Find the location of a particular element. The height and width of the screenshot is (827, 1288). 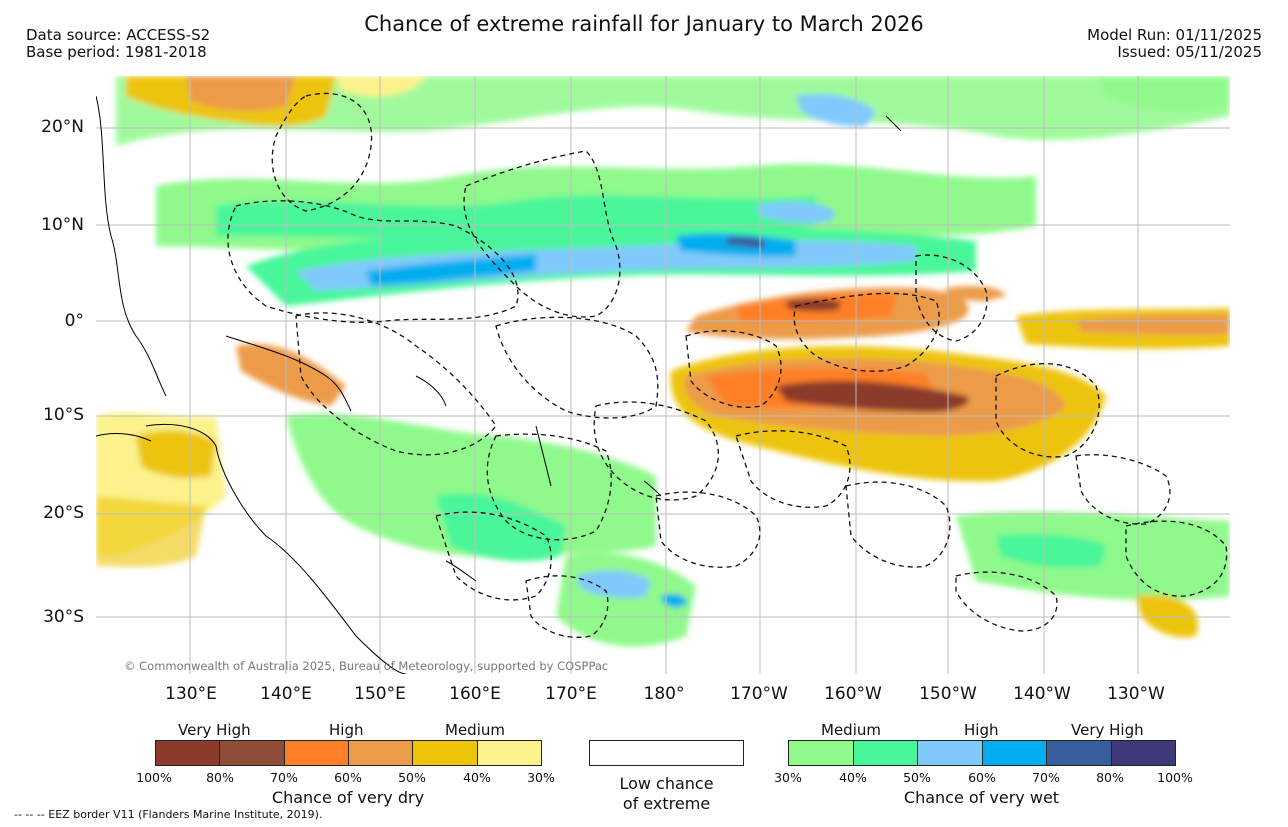

run-info: Model Run: 01/11/2025 Issued: 05/11/2025 is located at coordinates (1174, 44).